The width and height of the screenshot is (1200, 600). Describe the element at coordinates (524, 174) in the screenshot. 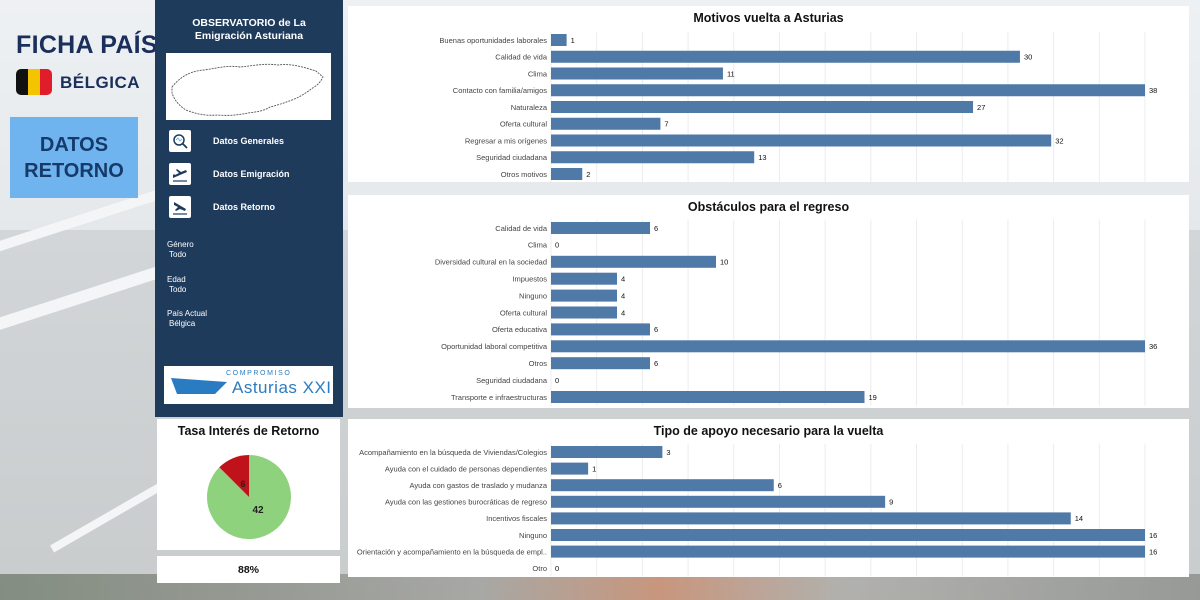

I see `category-label: Otros motivos` at that location.